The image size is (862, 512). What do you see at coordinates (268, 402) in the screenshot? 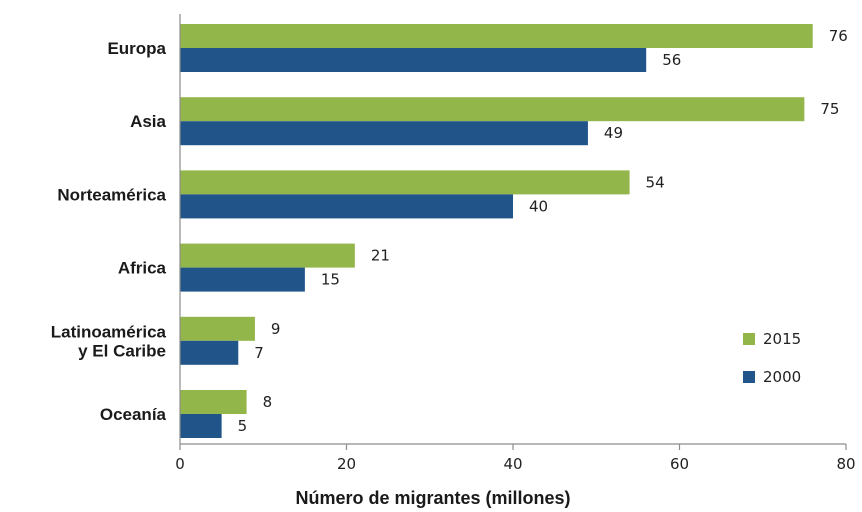
I see `data-label-2015-6: 8` at bounding box center [268, 402].